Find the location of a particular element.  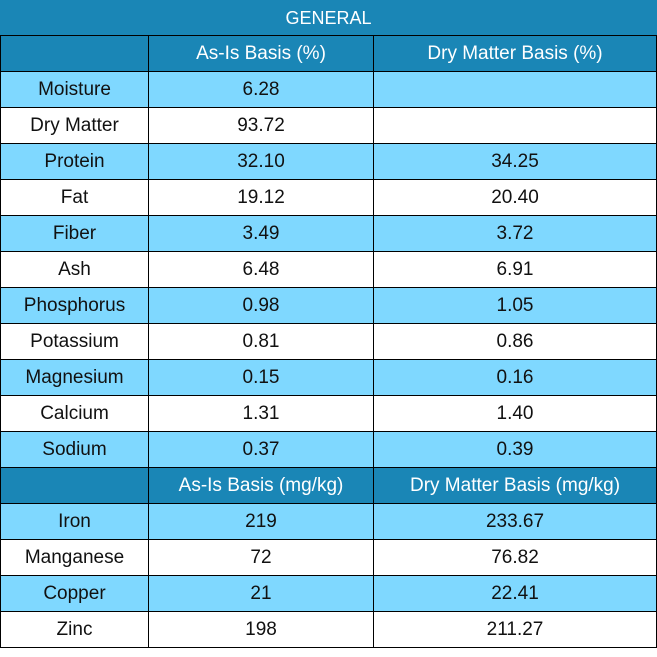

row-name: Manganese is located at coordinates (74, 557).